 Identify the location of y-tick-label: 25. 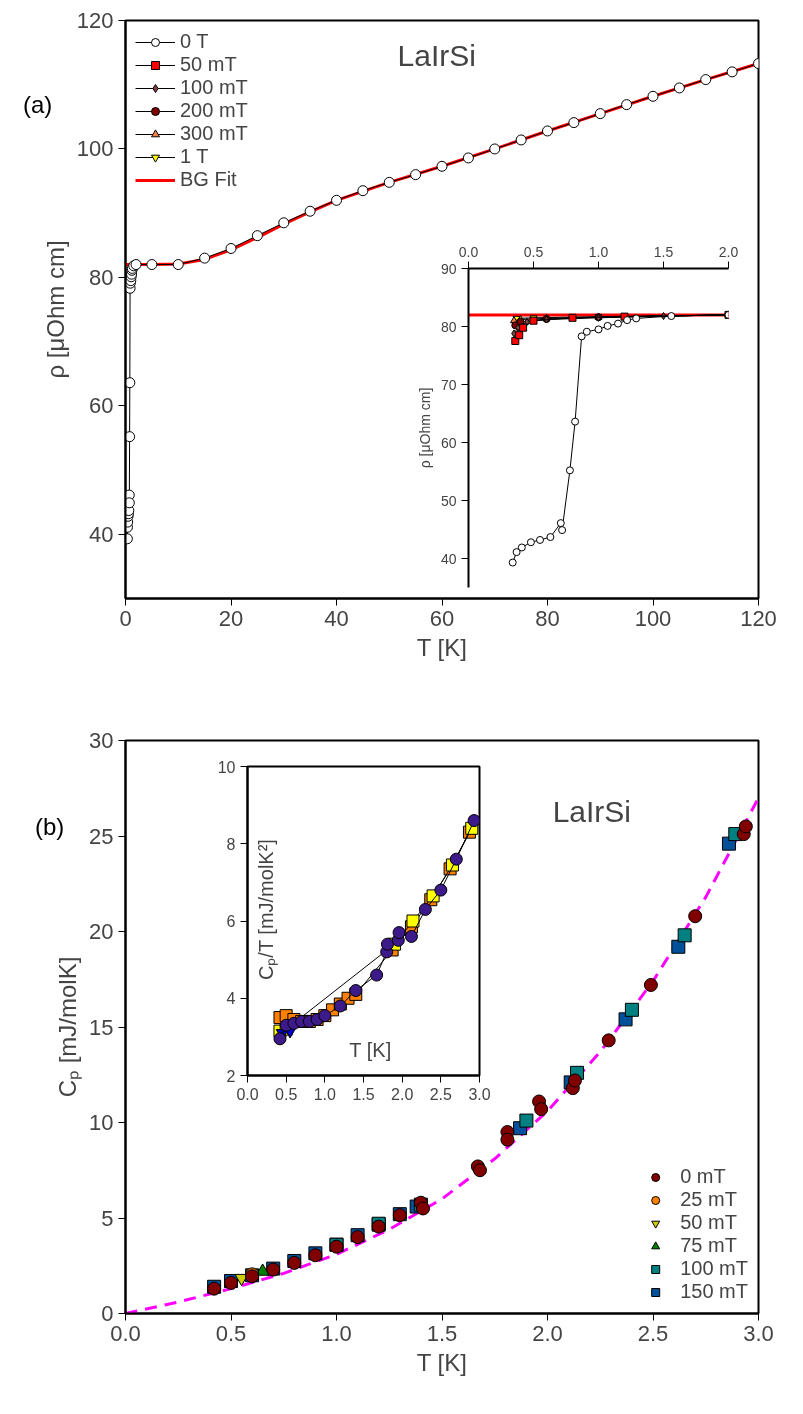
(101, 836).